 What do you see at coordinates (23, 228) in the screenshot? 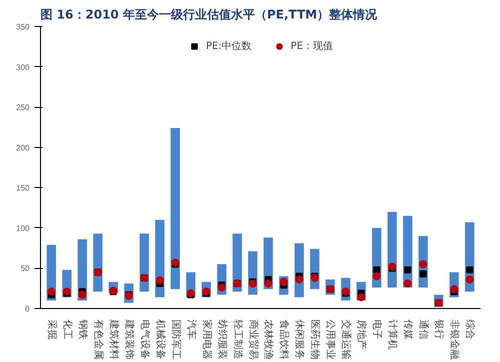
I see `y-tick-label: 100` at bounding box center [23, 228].